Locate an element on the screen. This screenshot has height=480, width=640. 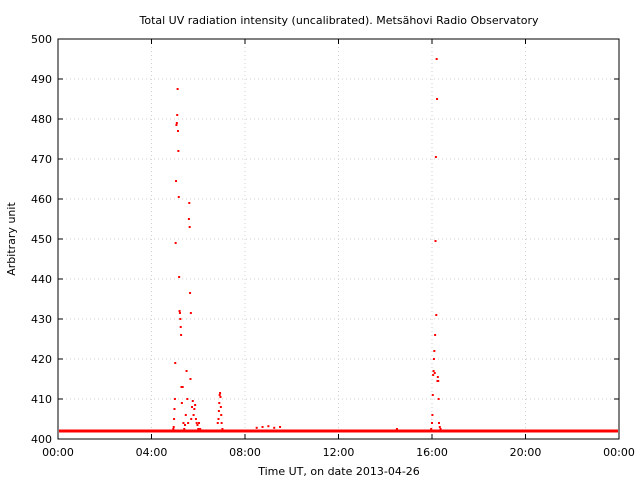
y-tick-label: 420 is located at coordinates (41, 359).